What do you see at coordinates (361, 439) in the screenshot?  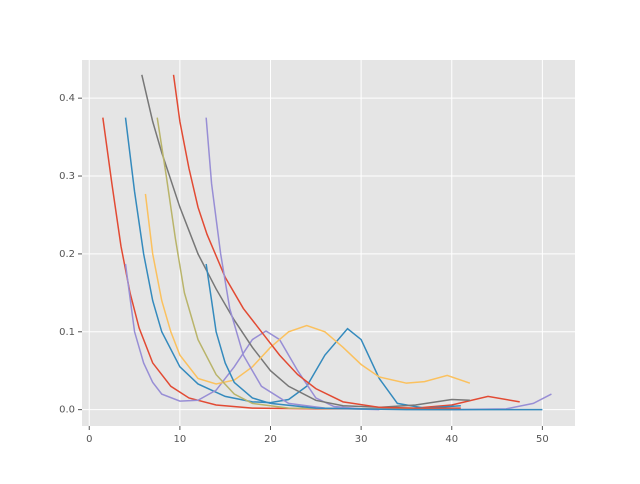 I see `x-tick-label: 30` at bounding box center [361, 439].